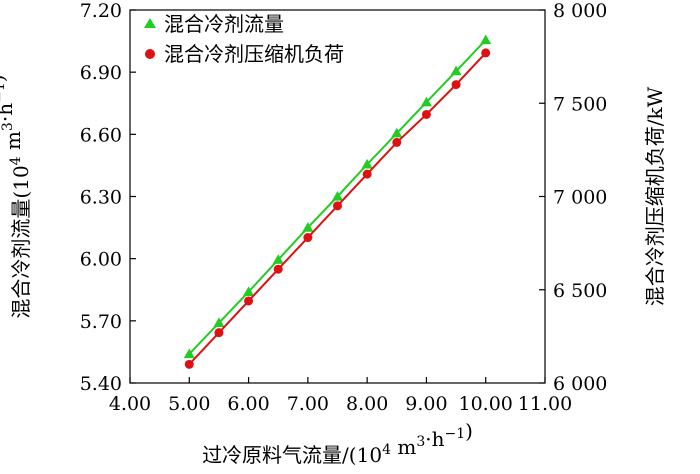  What do you see at coordinates (130, 404) in the screenshot?
I see `x-tick-label: 4.00` at bounding box center [130, 404].